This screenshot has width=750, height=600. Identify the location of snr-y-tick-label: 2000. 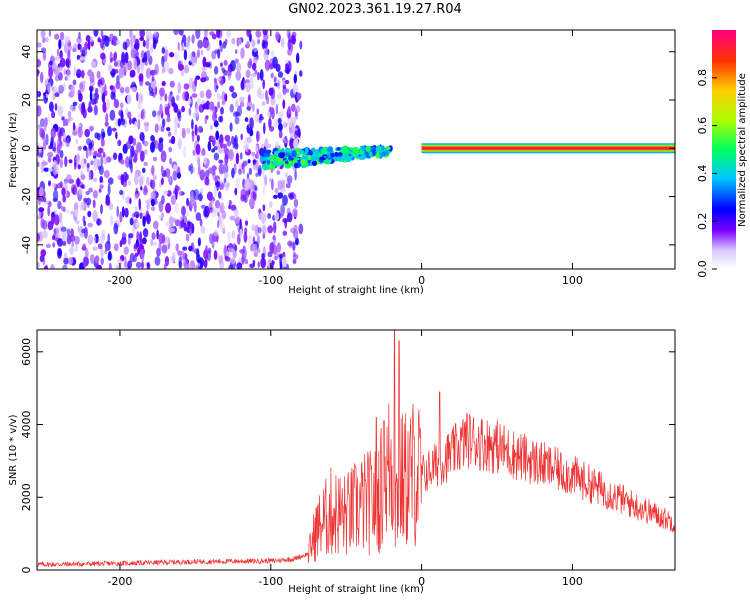
(26, 497).